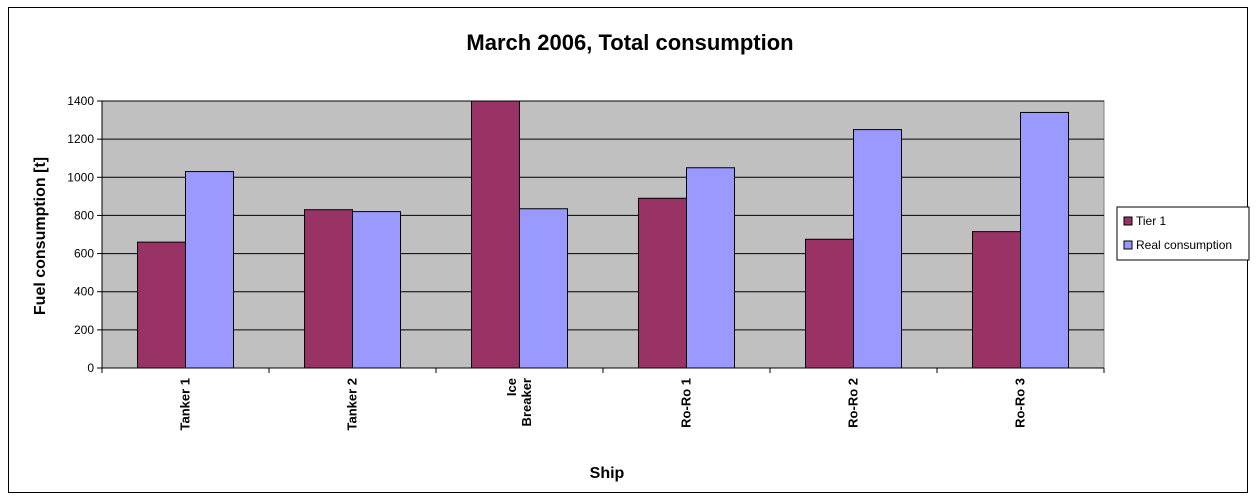 The width and height of the screenshot is (1256, 499). I want to click on x-category-label-line: Ro-Ro 2, so click(853, 403).